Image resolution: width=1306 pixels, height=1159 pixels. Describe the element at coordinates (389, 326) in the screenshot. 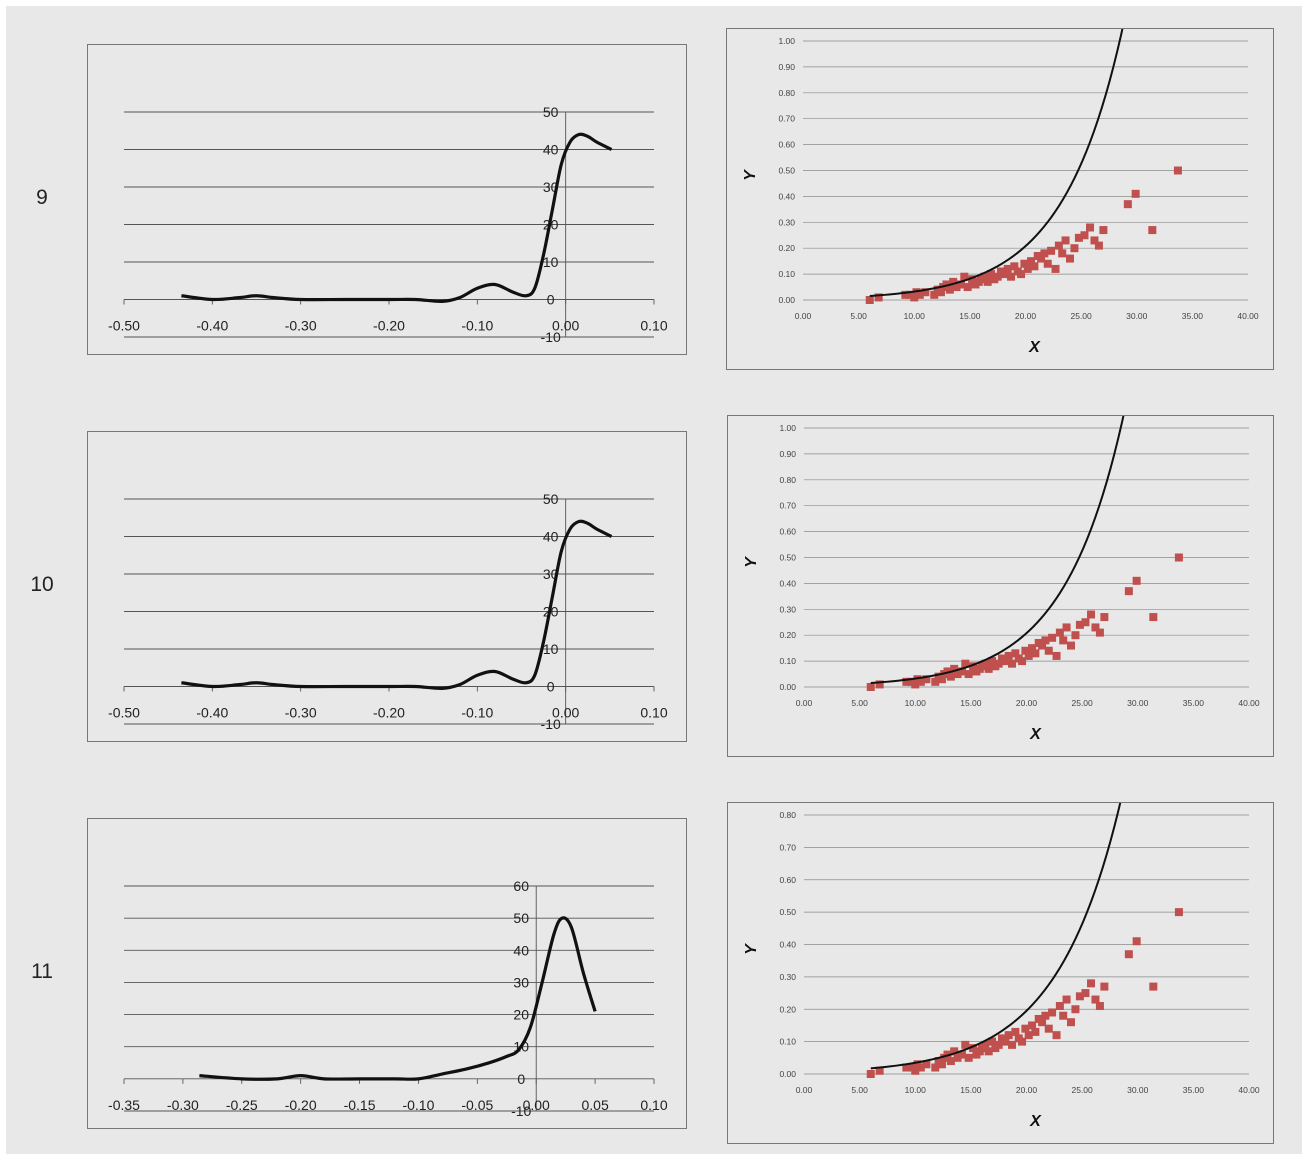

I see `x-tick-label: -0.20` at that location.